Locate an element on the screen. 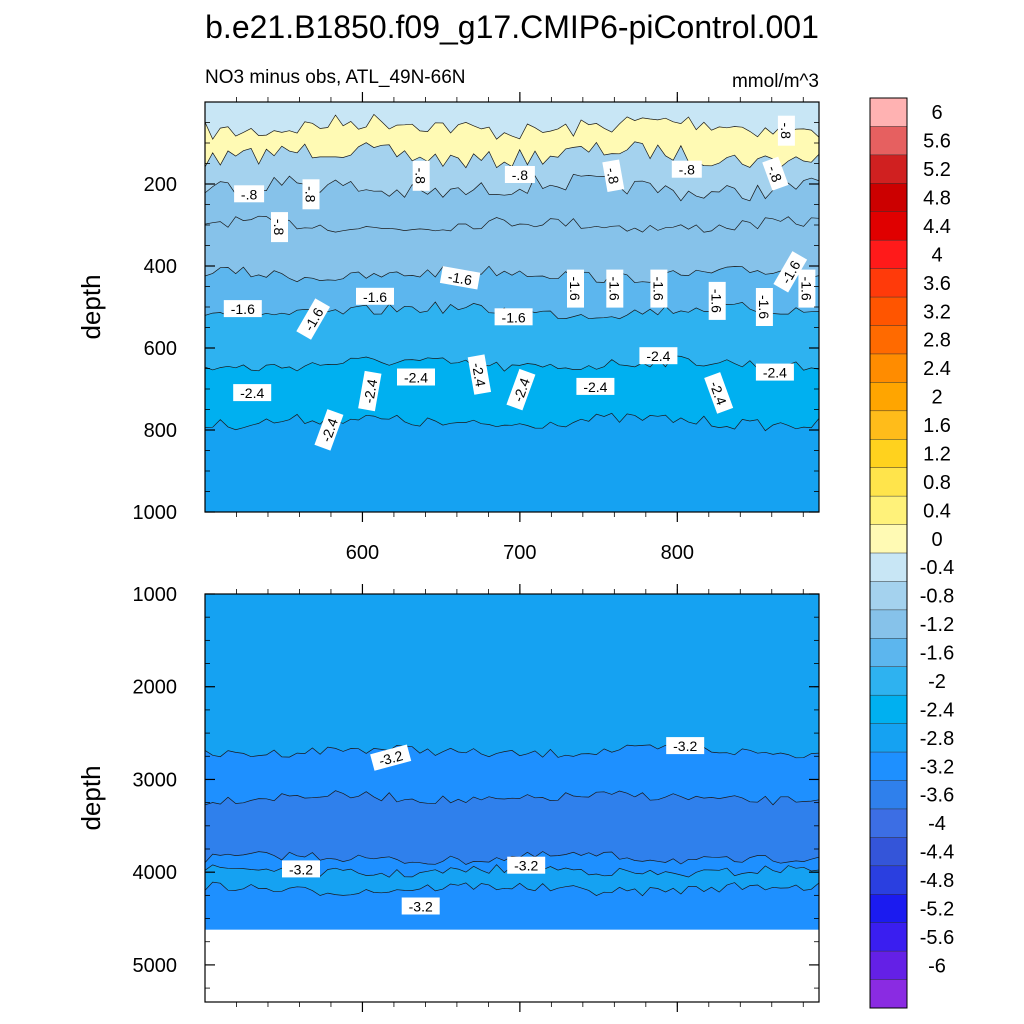  upper-contour-label-27: -2.4 is located at coordinates (595, 386).